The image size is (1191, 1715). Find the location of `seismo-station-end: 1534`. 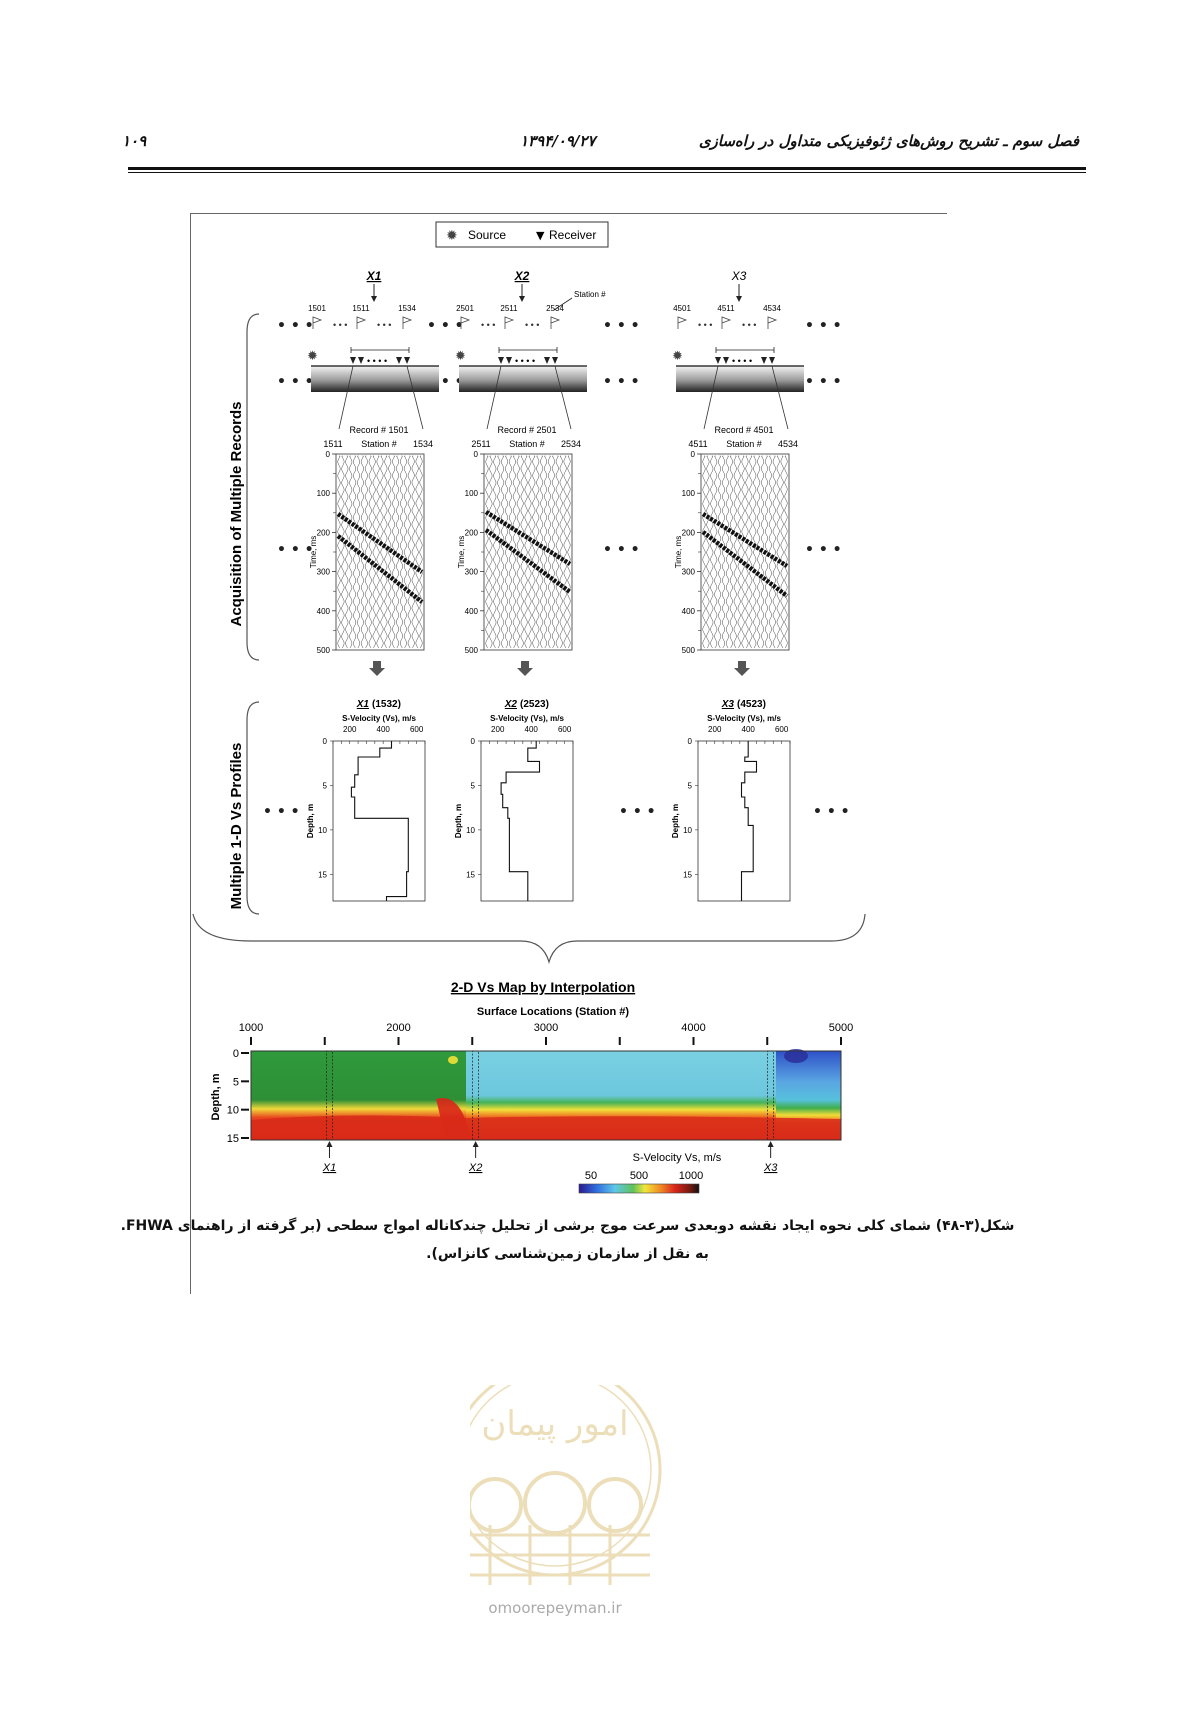

seismo-station-end: 1534 is located at coordinates (423, 444).